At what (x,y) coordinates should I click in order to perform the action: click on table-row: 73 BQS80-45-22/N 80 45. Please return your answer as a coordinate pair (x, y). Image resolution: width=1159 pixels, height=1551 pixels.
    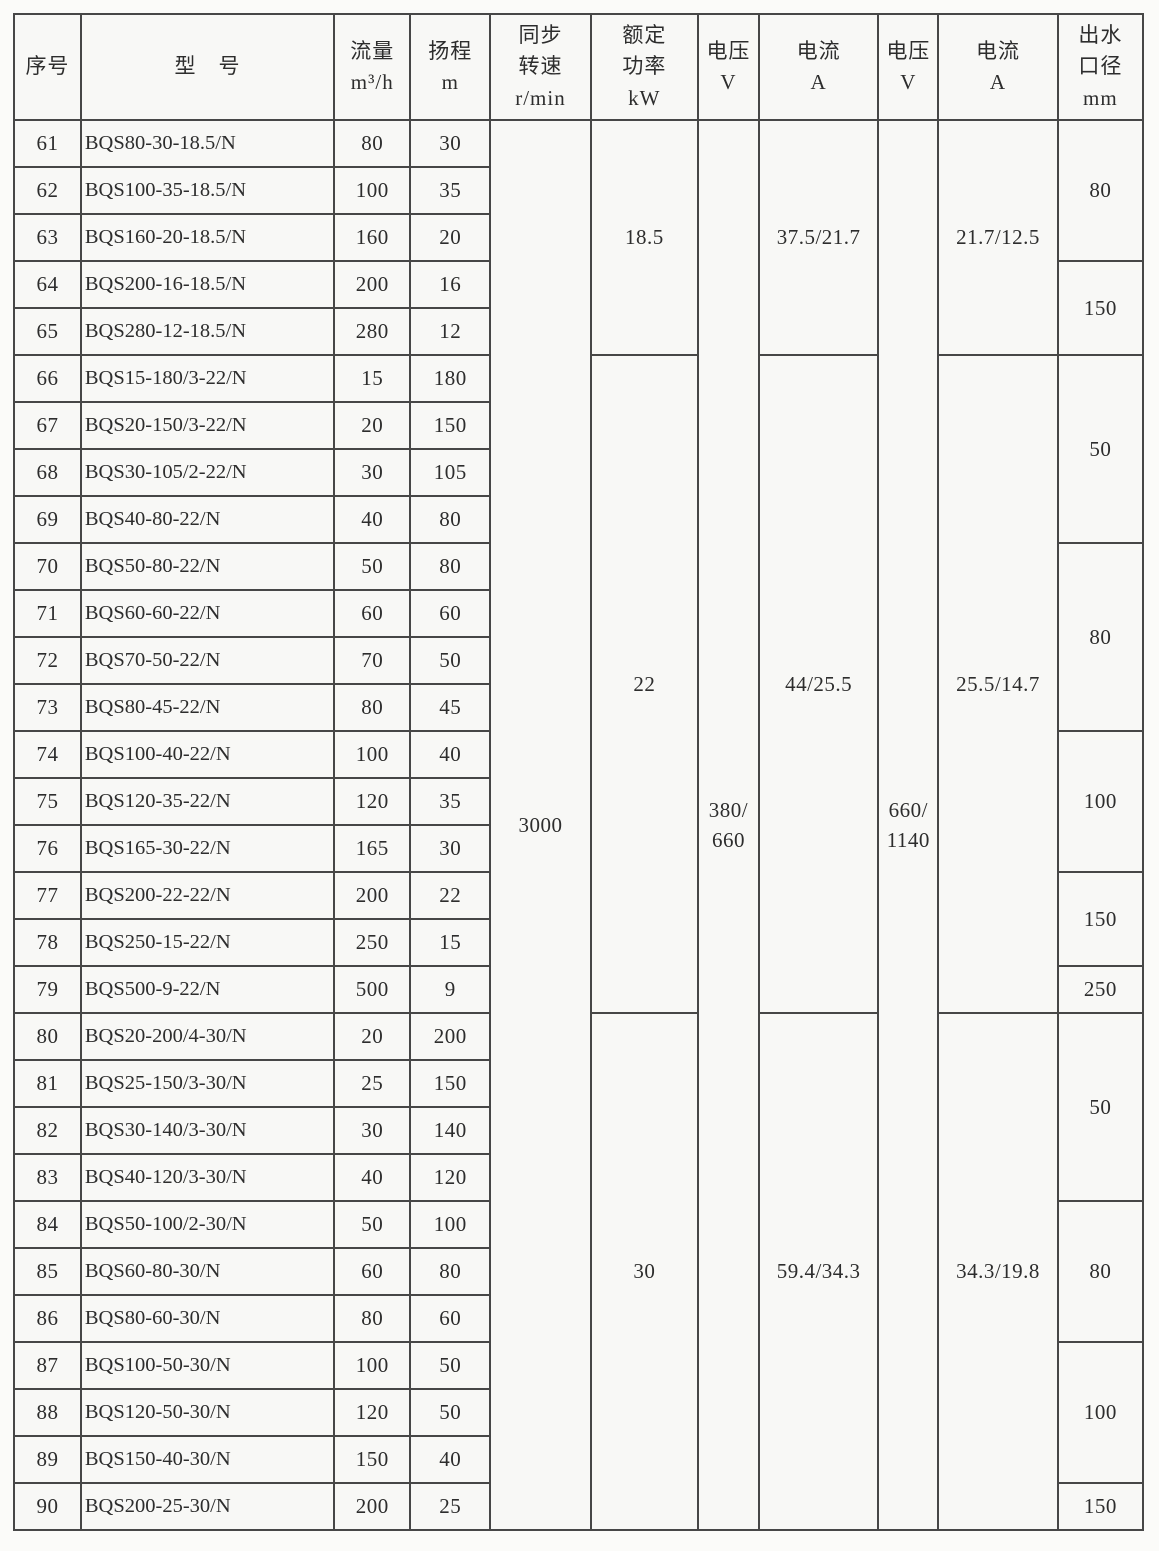
    Looking at the image, I should click on (578, 707).